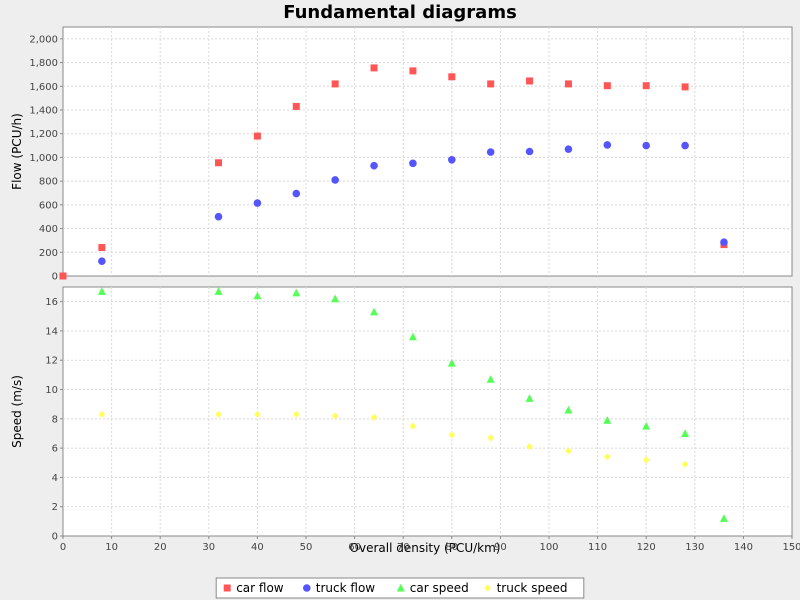 This screenshot has width=800, height=600. Describe the element at coordinates (55, 507) in the screenshot. I see `y-tick-label: 2` at that location.